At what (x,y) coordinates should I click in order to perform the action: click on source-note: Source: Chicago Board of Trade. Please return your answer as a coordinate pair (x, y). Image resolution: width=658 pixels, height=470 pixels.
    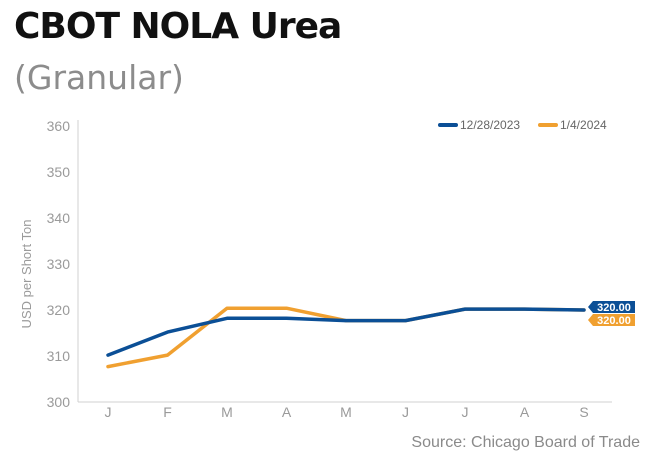
    Looking at the image, I should click on (525, 442).